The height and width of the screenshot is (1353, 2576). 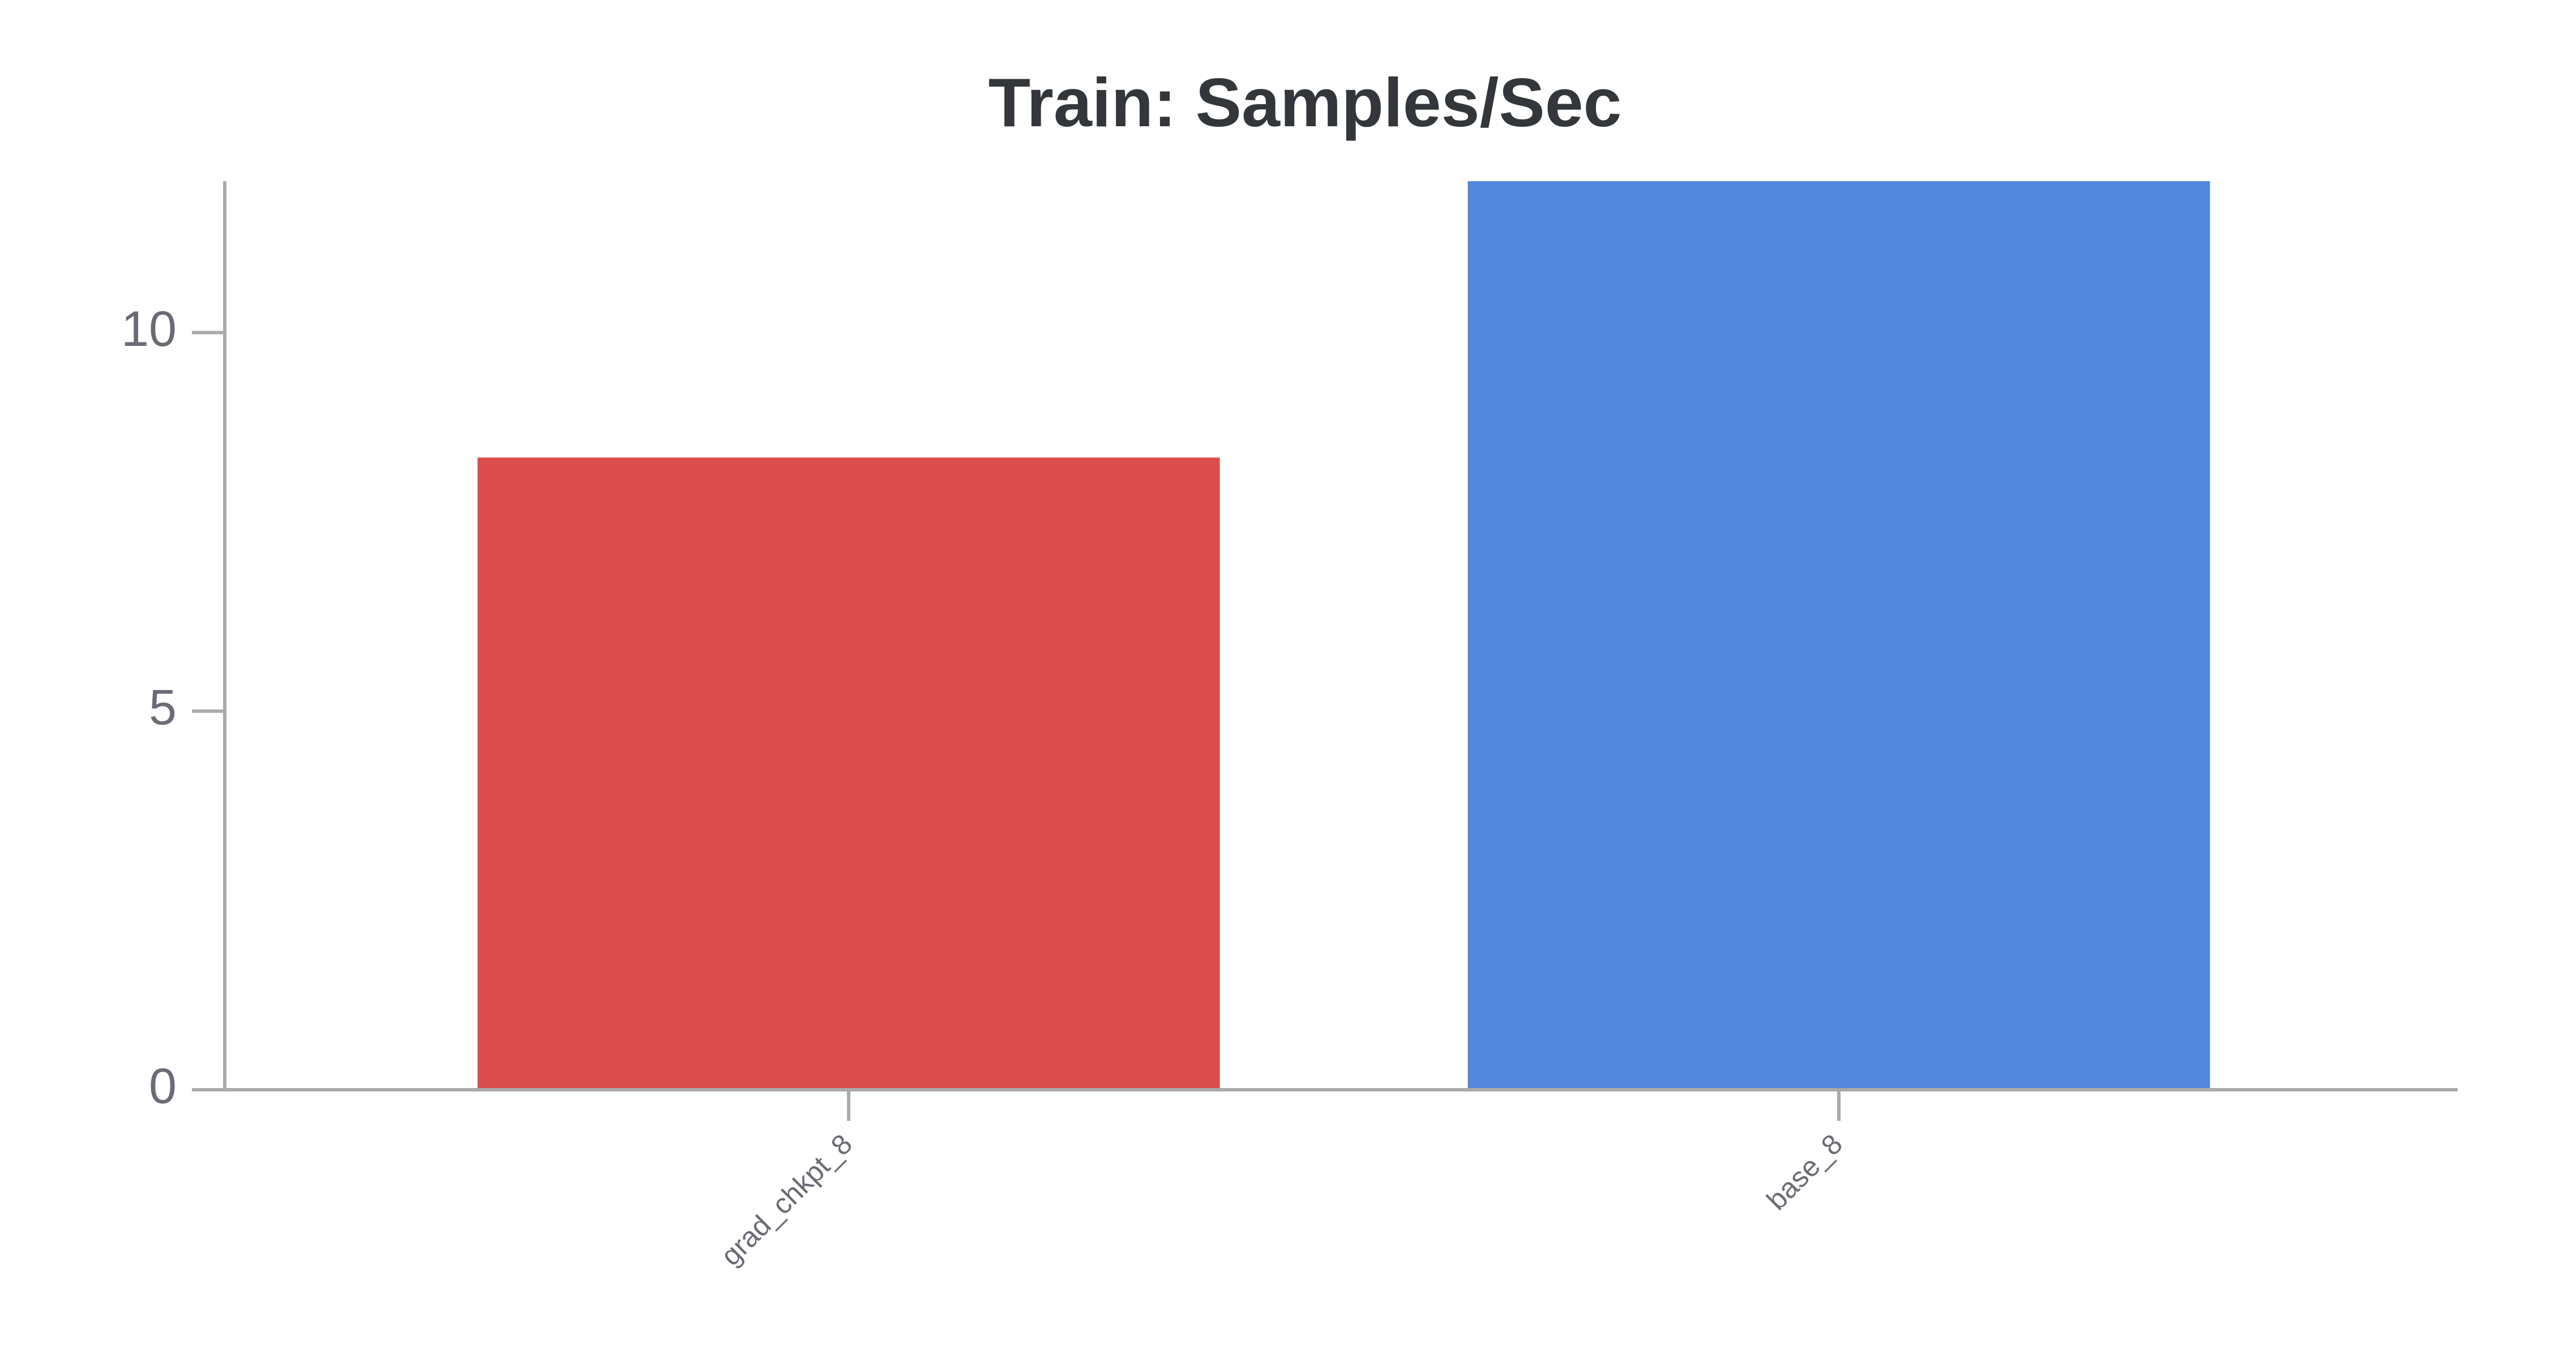 What do you see at coordinates (1305, 103) in the screenshot?
I see `chart-title: Train: Samples/Sec` at bounding box center [1305, 103].